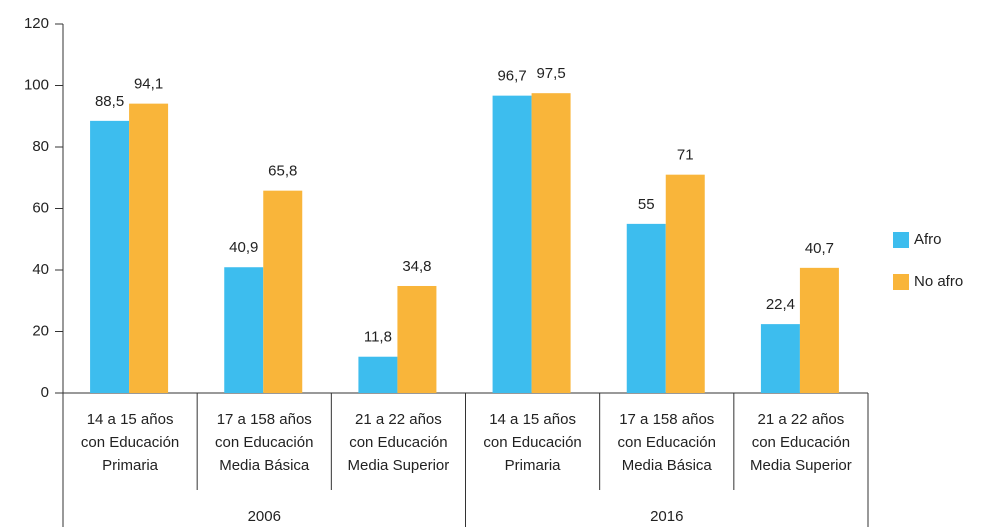  Describe the element at coordinates (36, 23) in the screenshot. I see `y-tick-label: 120` at that location.